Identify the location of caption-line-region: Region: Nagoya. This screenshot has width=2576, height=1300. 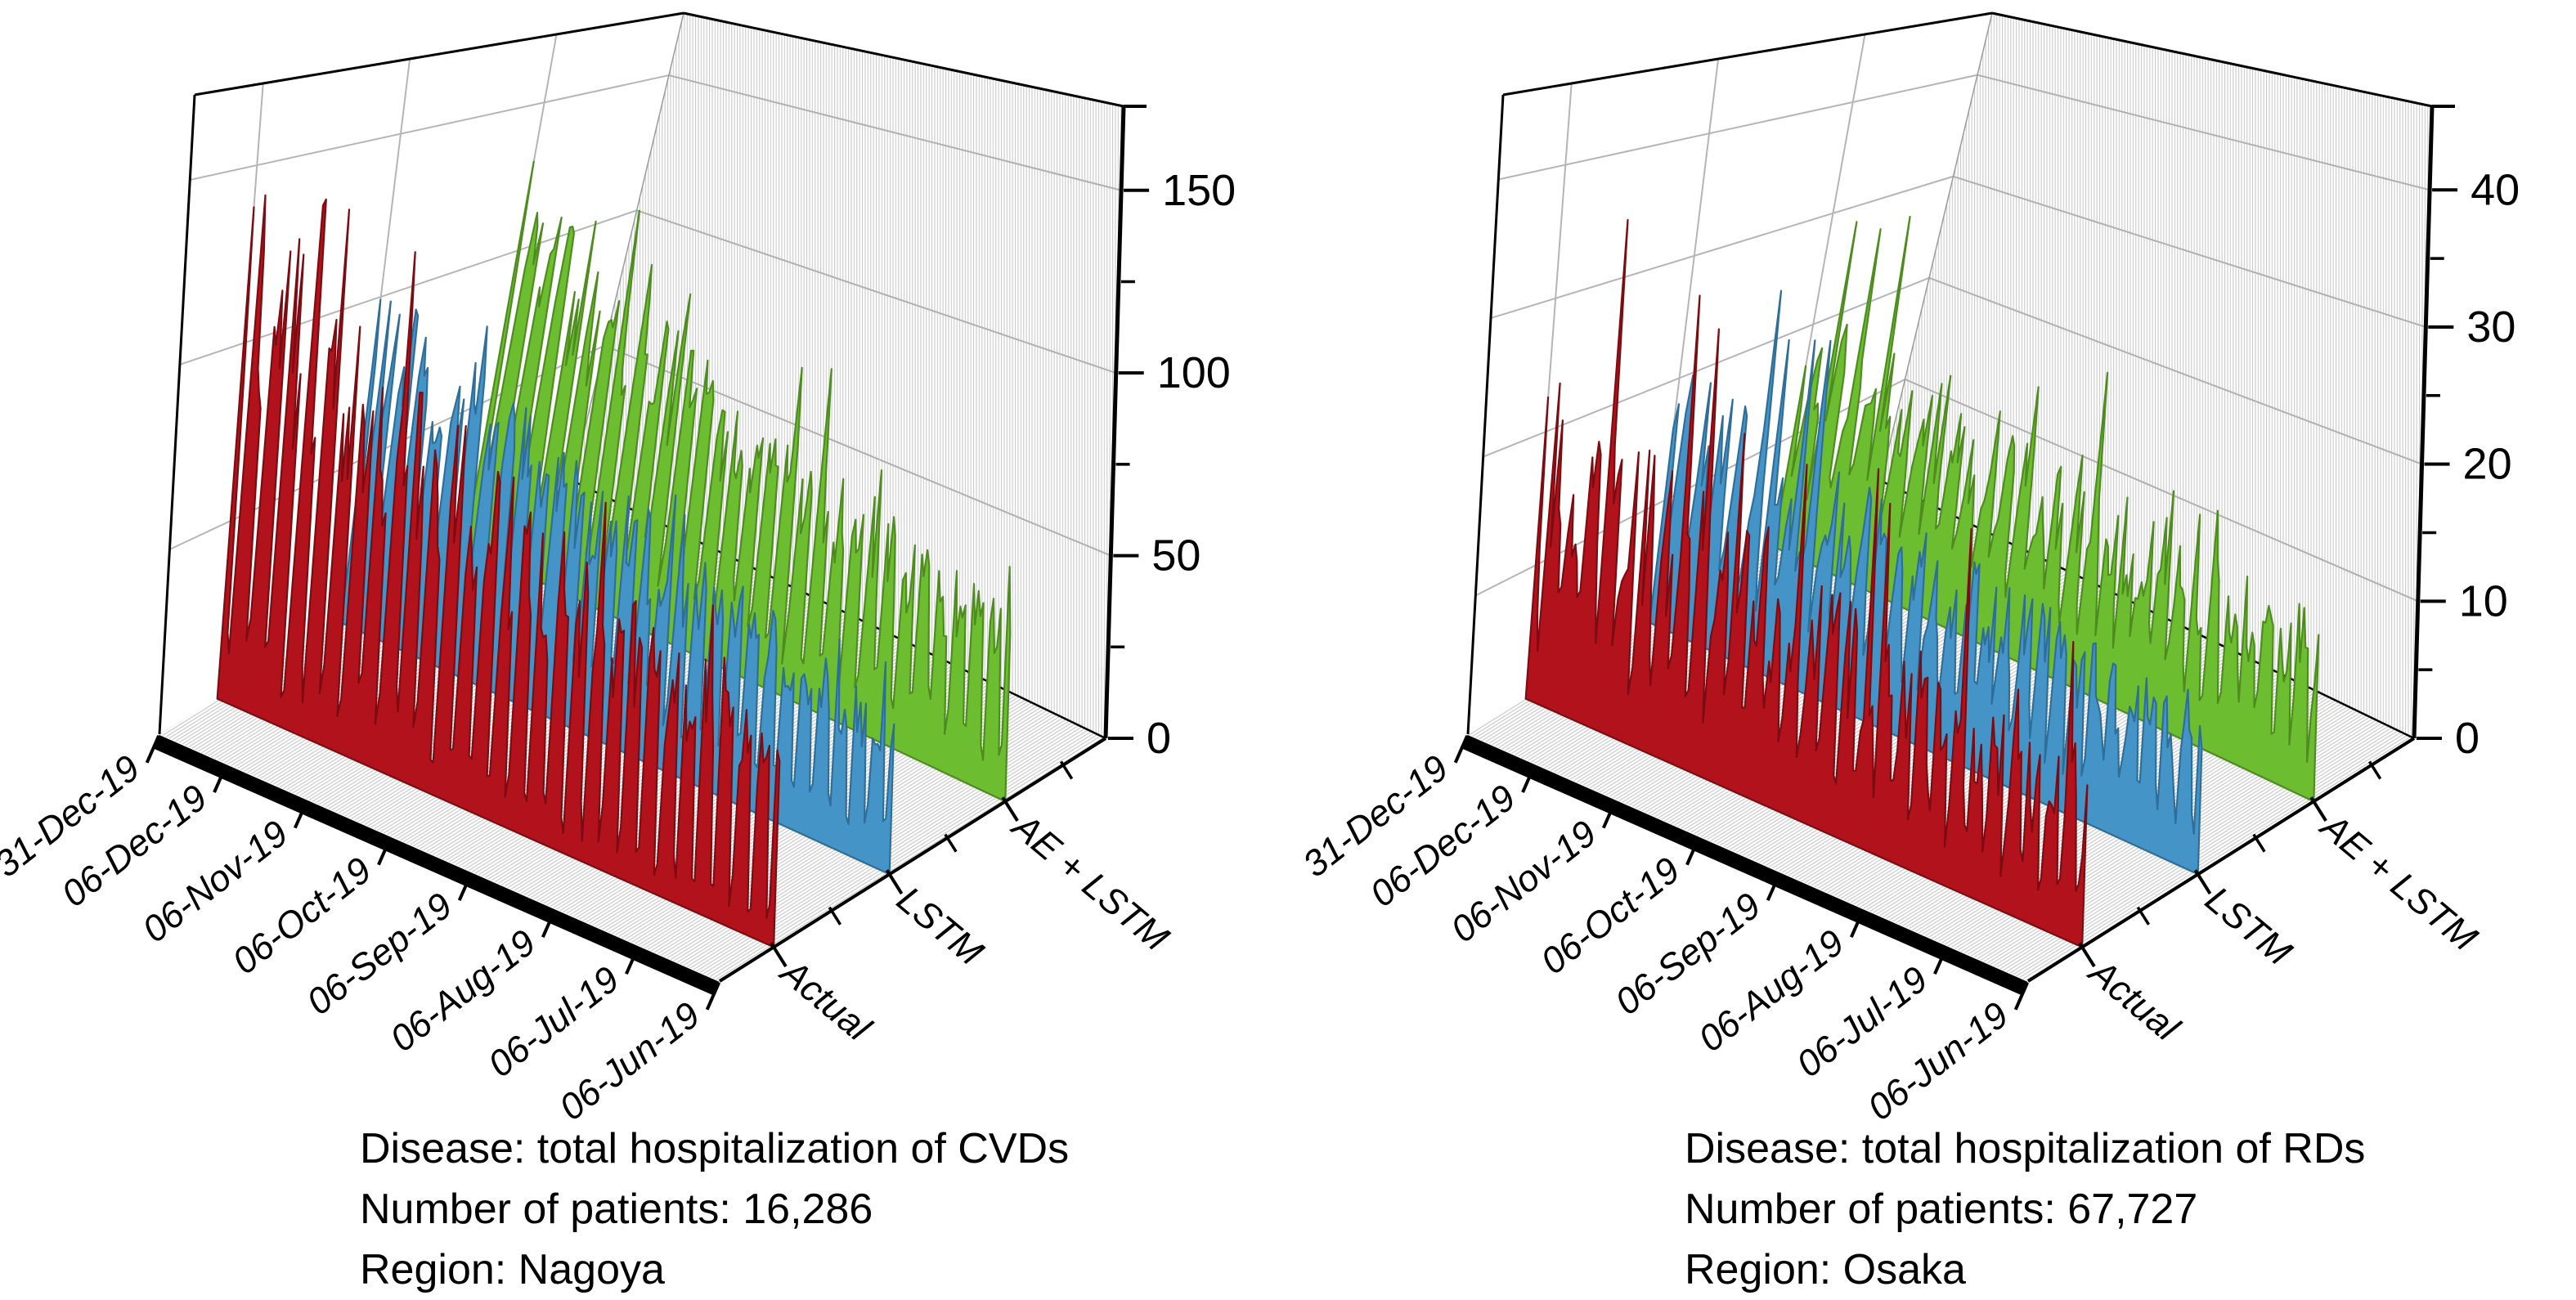
(512, 1270).